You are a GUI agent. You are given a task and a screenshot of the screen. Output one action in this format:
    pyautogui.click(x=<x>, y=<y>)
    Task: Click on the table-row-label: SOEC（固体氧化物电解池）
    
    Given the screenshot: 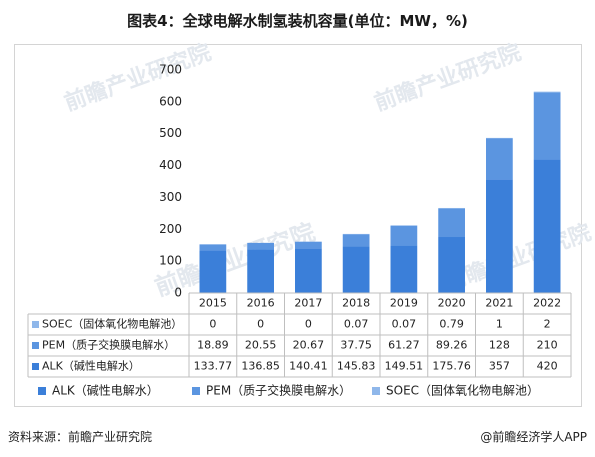 What is the action you would take?
    pyautogui.click(x=112, y=324)
    